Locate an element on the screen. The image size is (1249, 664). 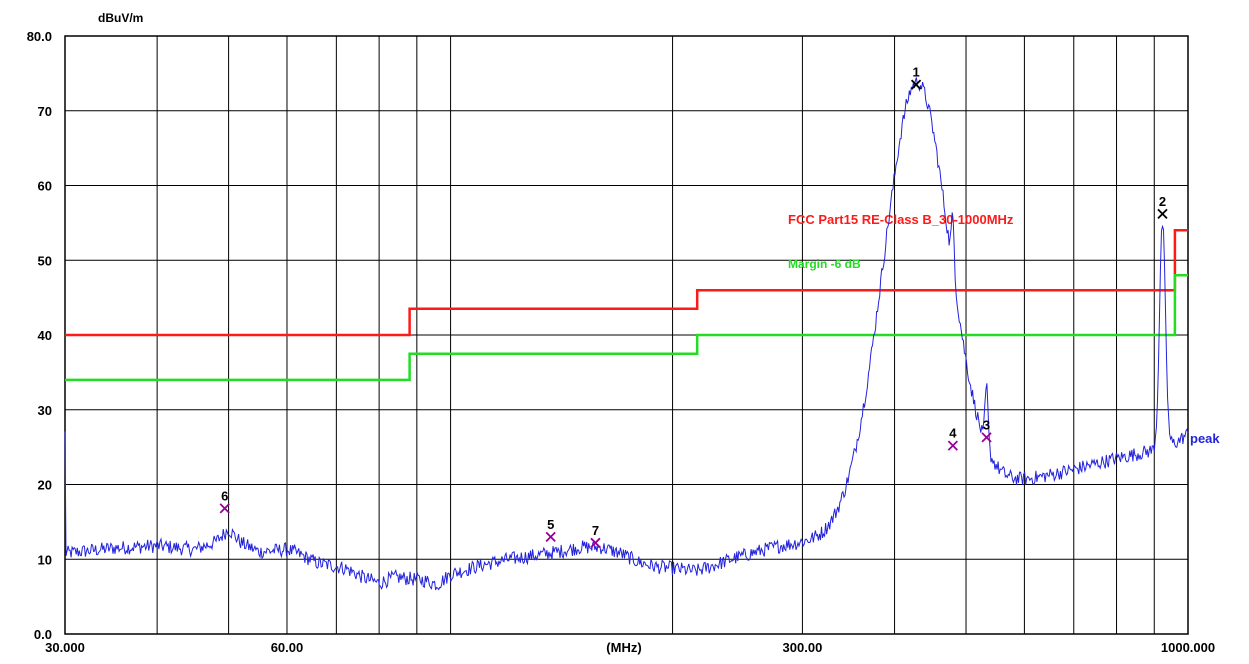
y-tick-label: 10 is located at coordinates (45, 559).